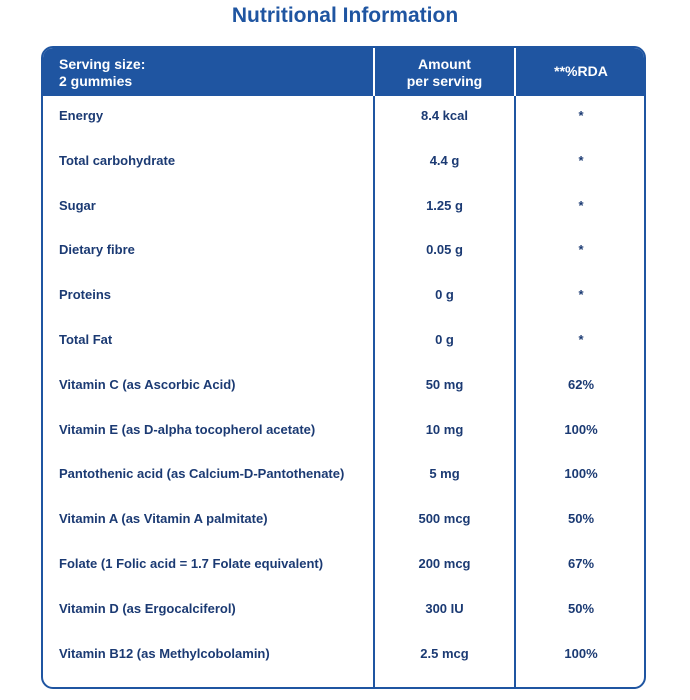  What do you see at coordinates (444, 474) in the screenshot?
I see `amount-per-serving: 5 mg` at bounding box center [444, 474].